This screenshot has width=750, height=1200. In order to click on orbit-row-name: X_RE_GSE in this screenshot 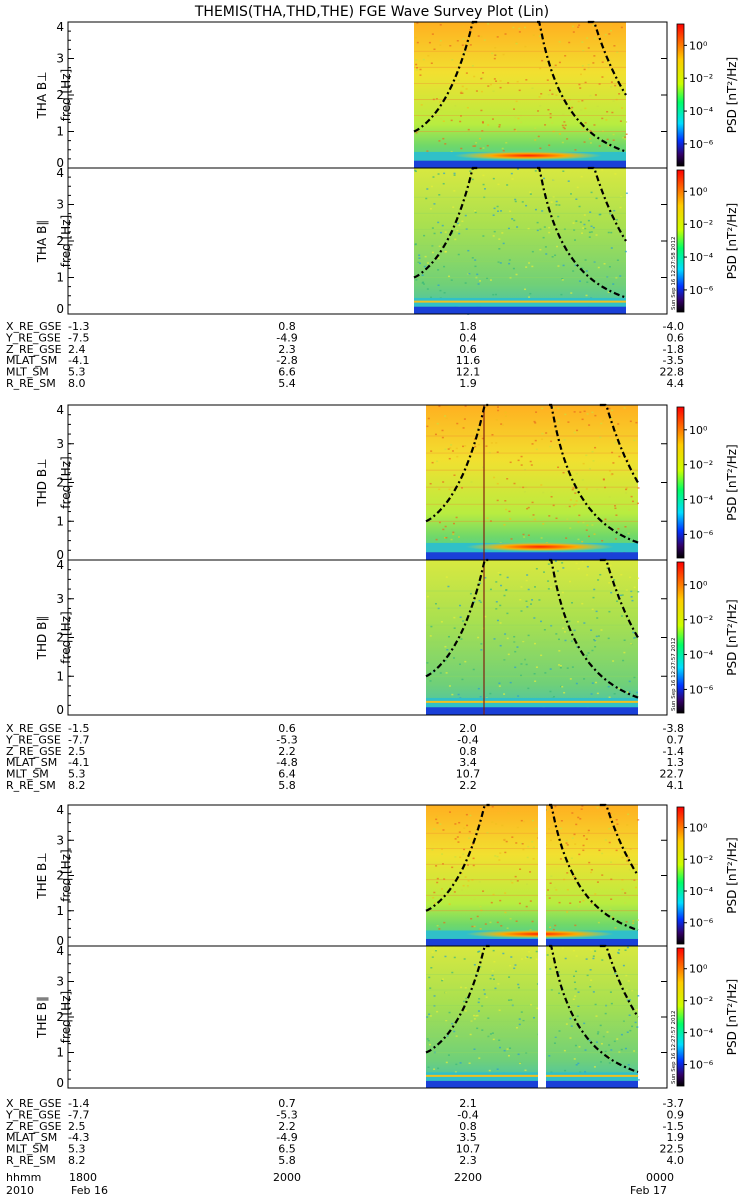, I will do `click(34, 326)`.